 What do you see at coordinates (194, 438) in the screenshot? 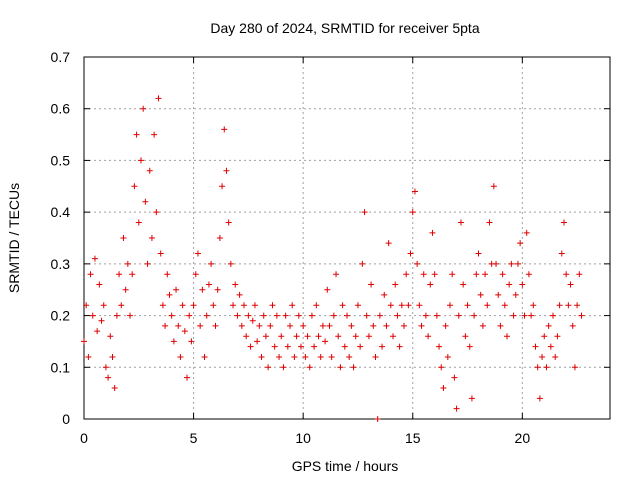
I see `x-tick-label: 5` at bounding box center [194, 438].